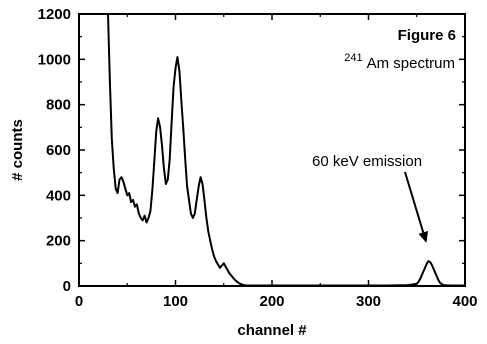  I want to click on subtitle-main: Am spectrum, so click(411, 63).